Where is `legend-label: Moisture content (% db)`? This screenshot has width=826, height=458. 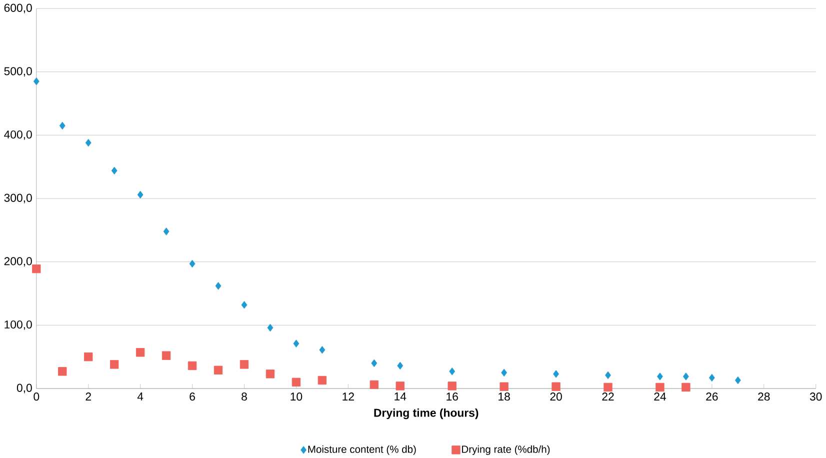
legend-label: Moisture content (% db) is located at coordinates (362, 450).